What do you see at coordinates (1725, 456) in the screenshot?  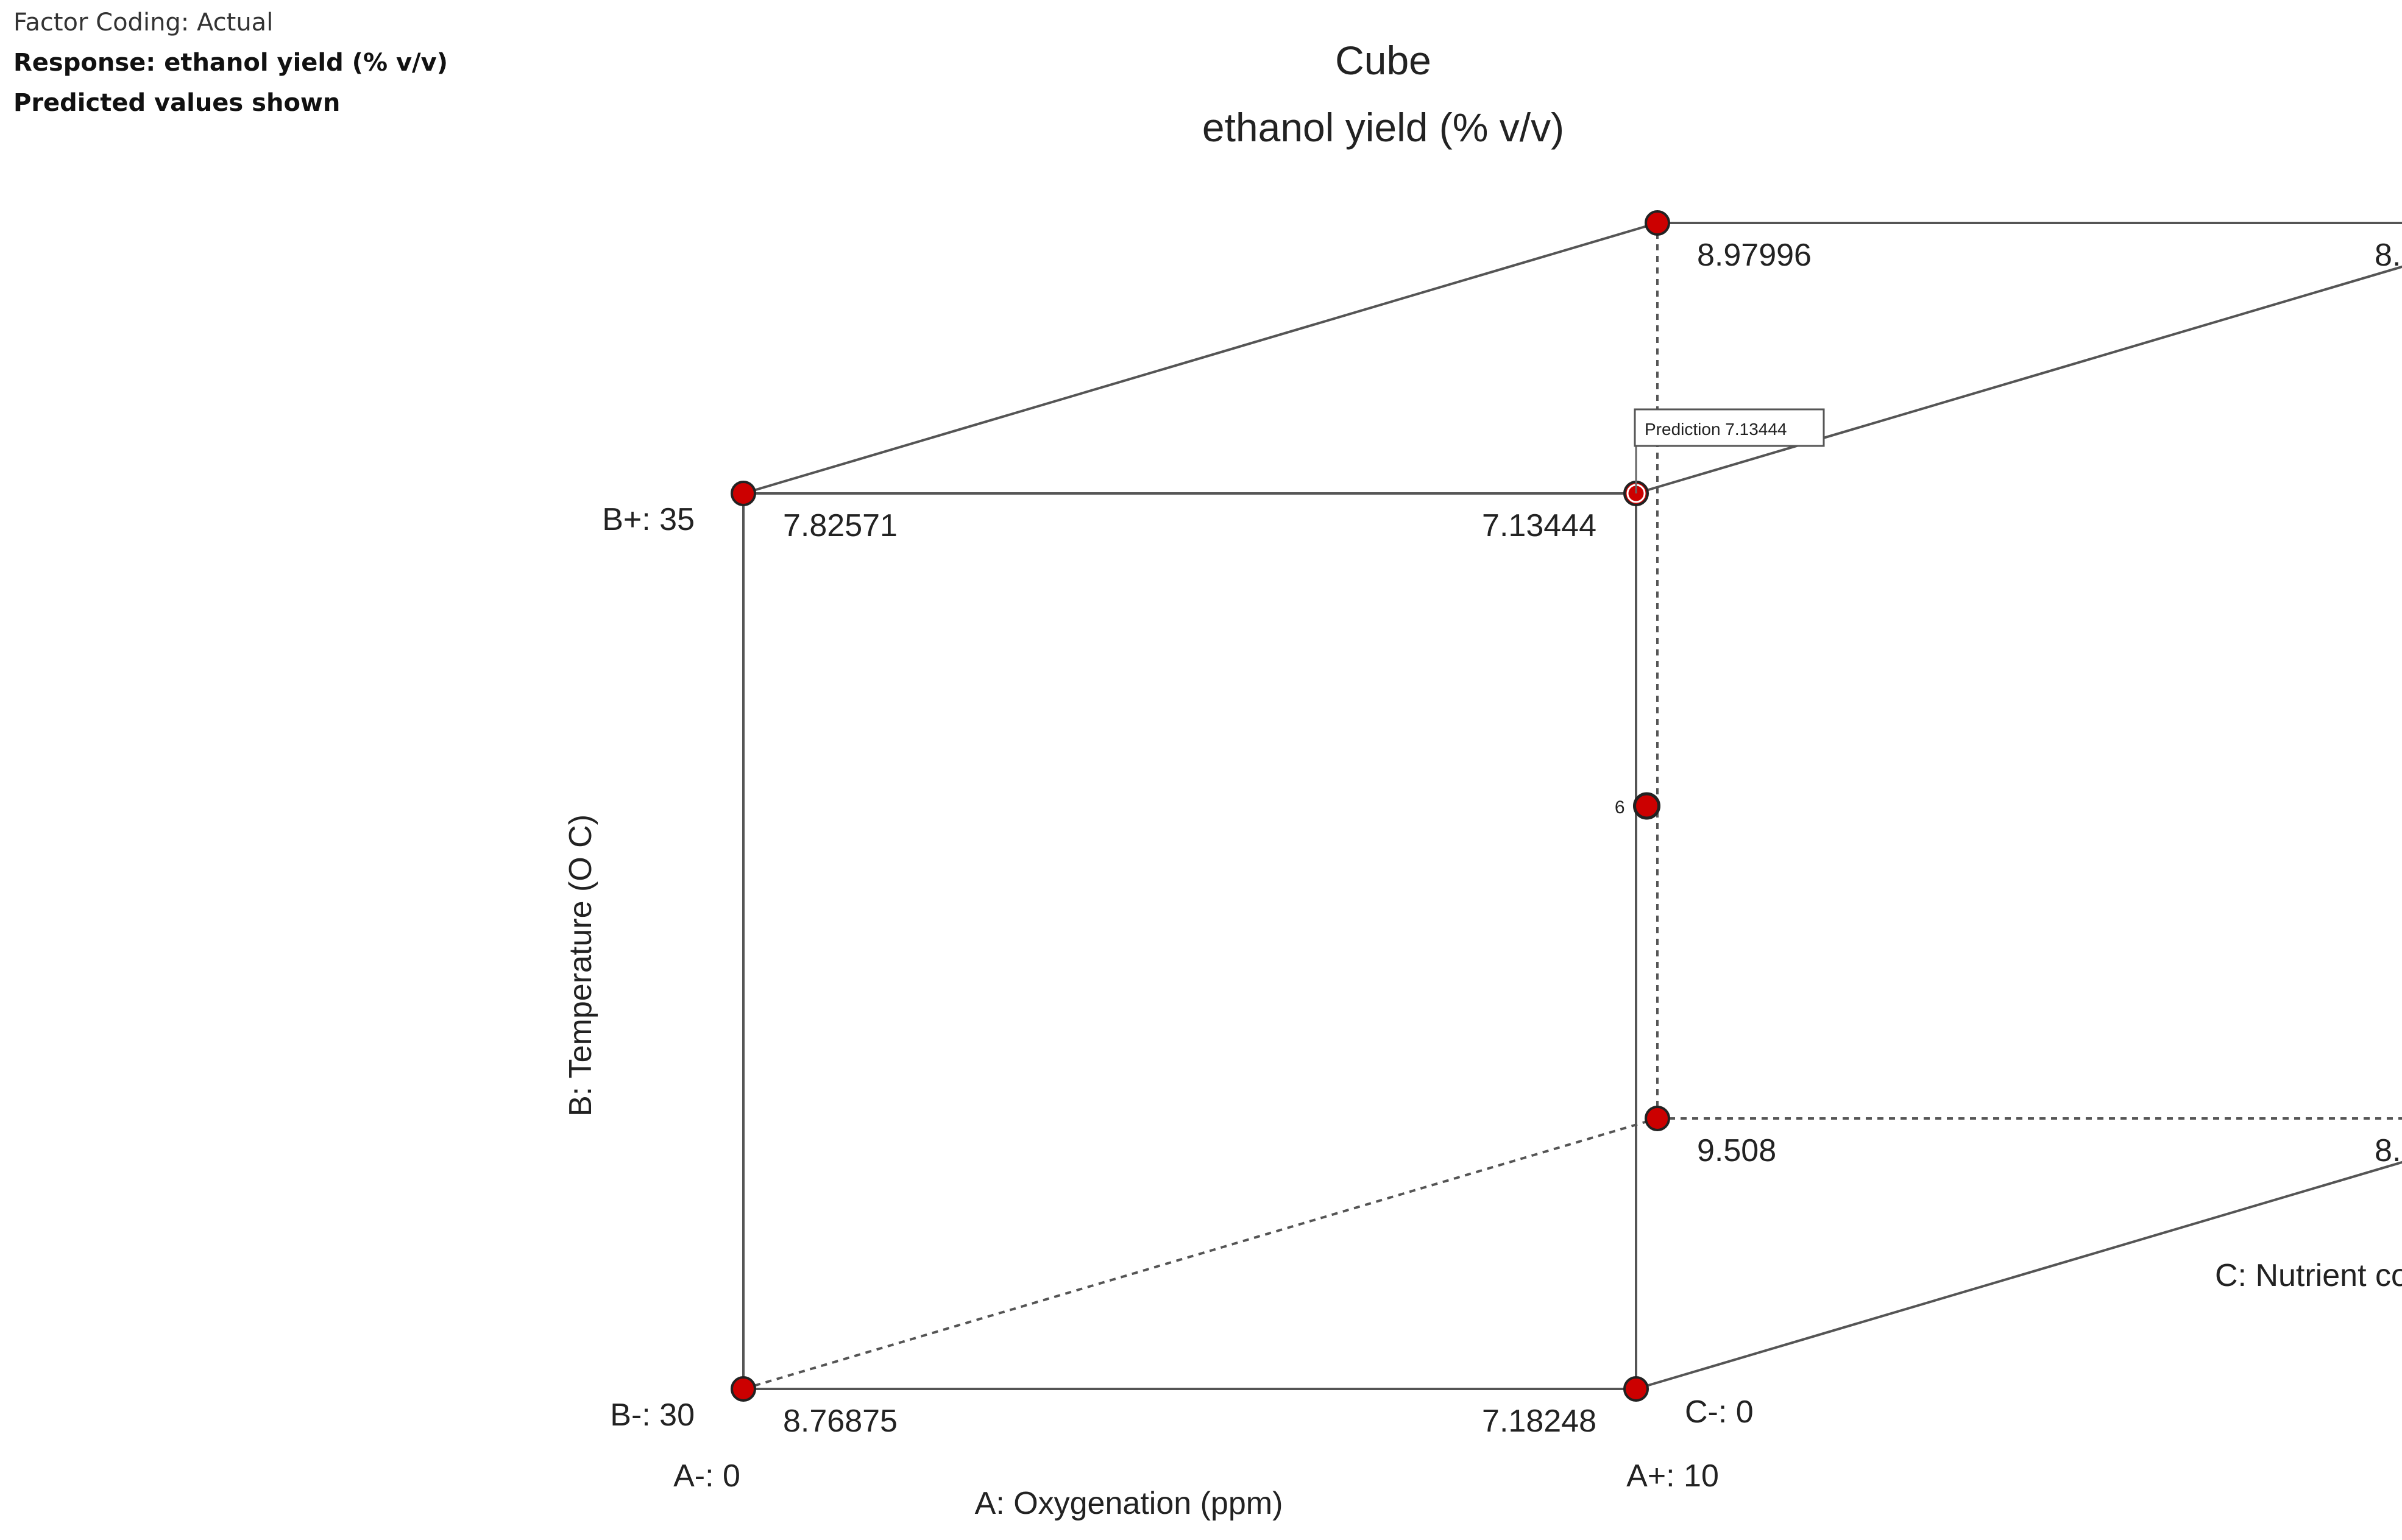 I see `prediction-tooltip: Prediction 7.13444` at bounding box center [1725, 456].